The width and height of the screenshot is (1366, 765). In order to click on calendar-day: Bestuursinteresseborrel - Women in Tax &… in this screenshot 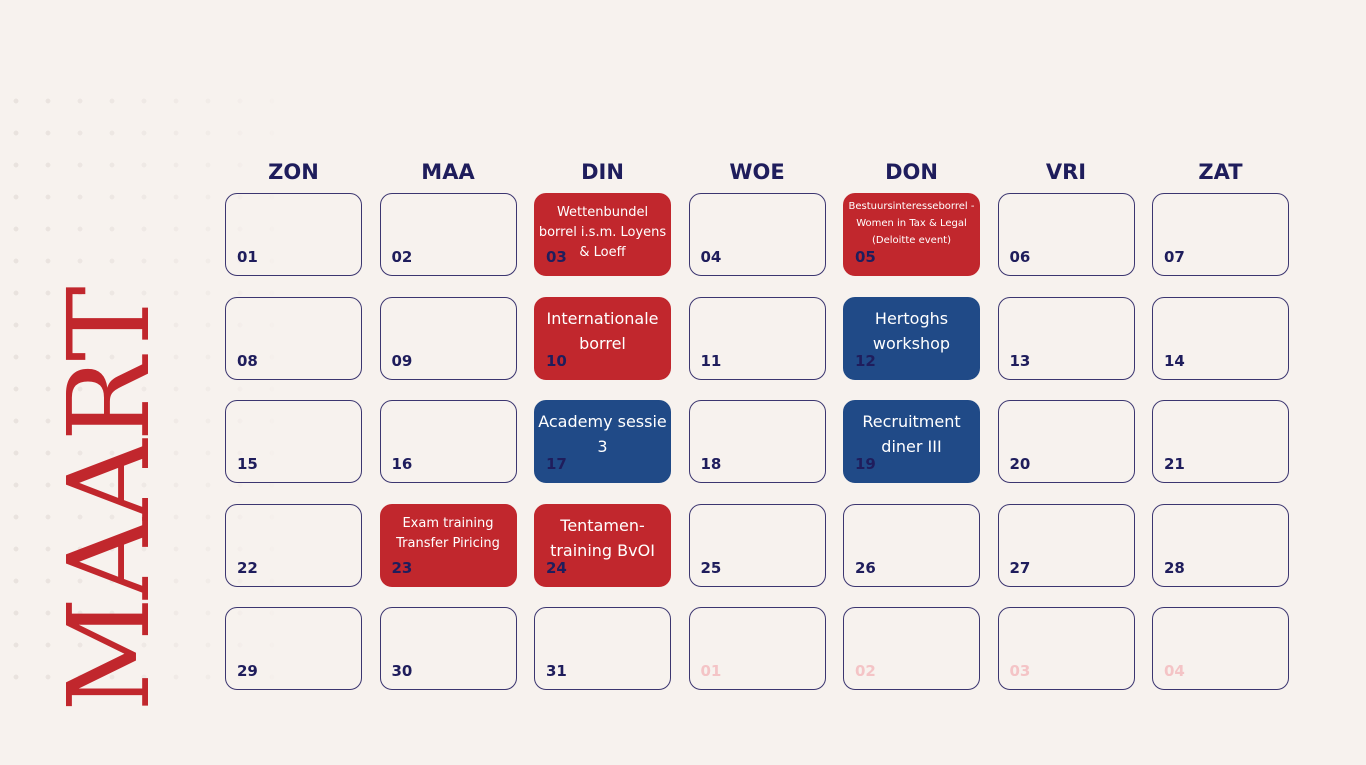, I will do `click(911, 234)`.